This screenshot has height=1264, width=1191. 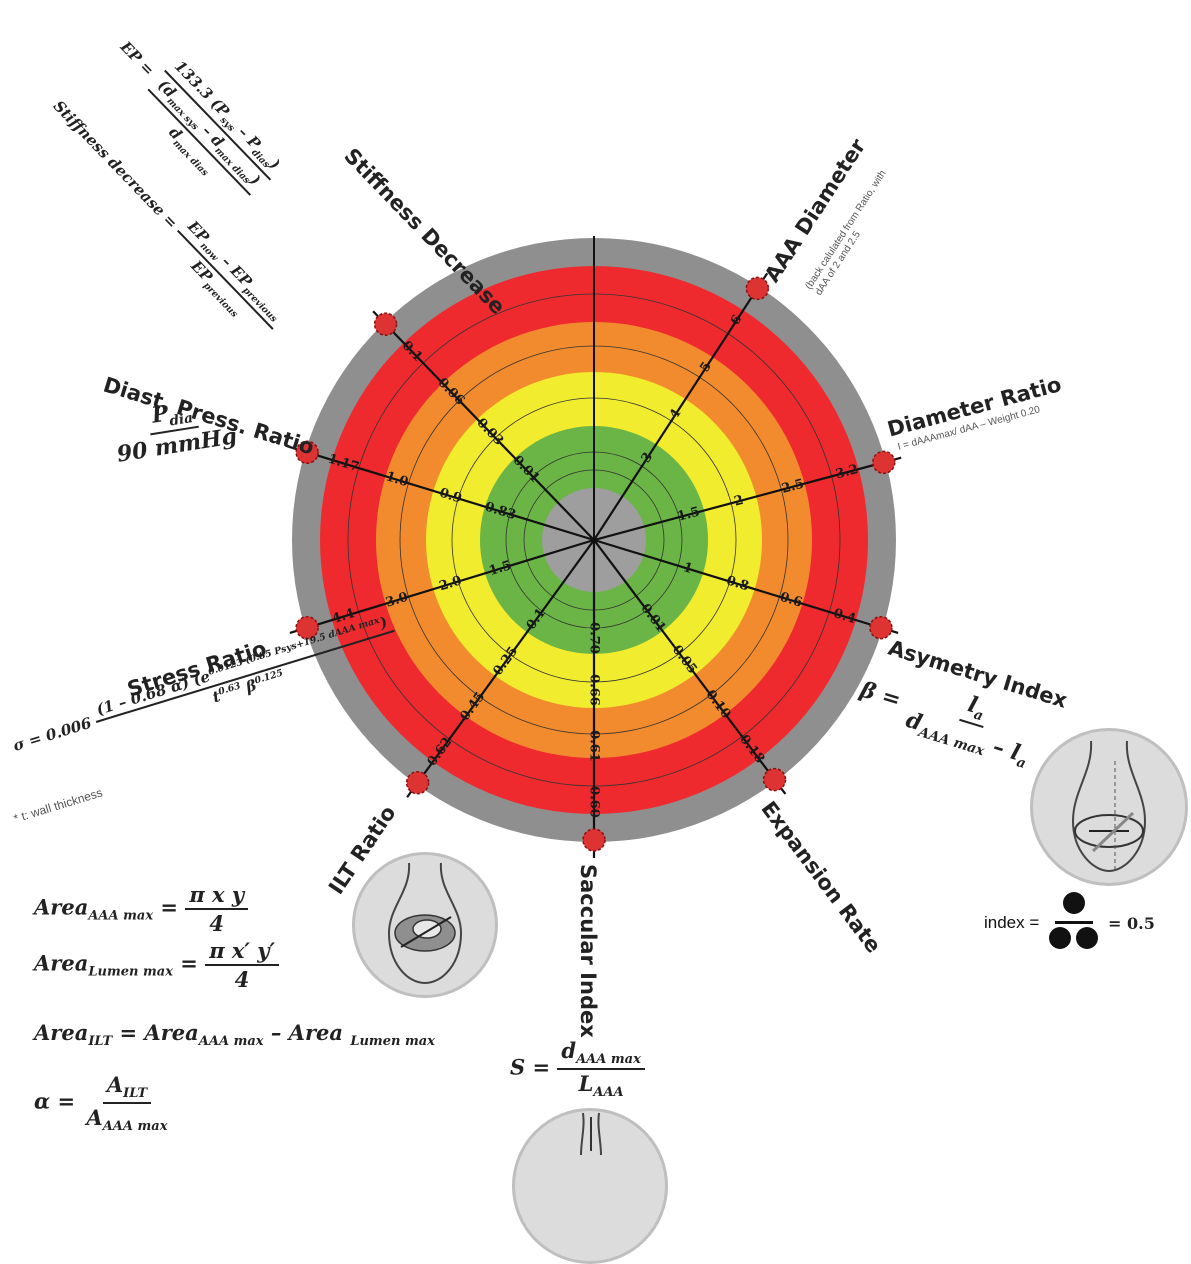 I want to click on axis-line-diast, so click(x=442, y=493).